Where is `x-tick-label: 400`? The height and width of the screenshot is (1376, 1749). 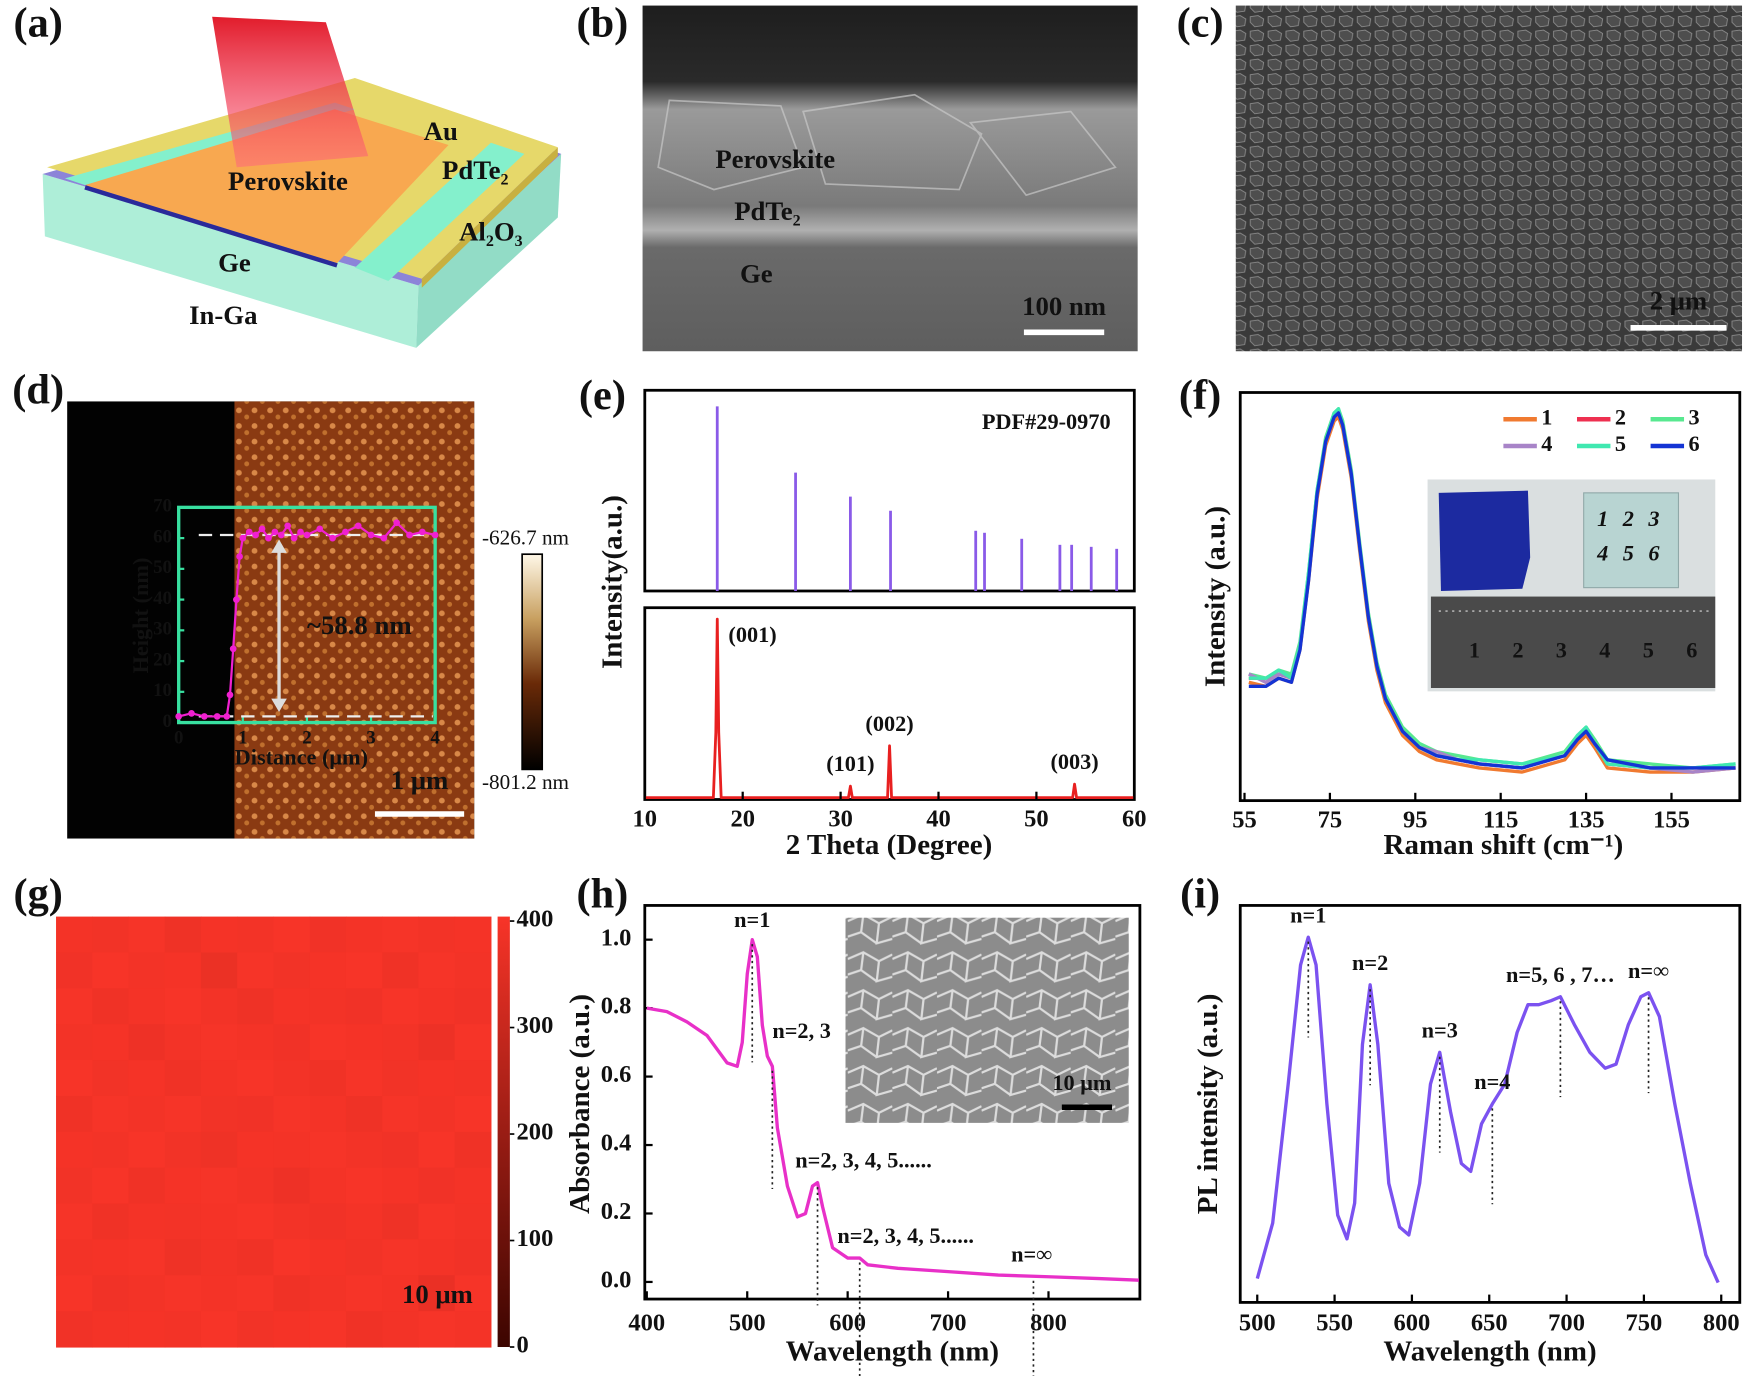
x-tick-label: 400 is located at coordinates (646, 1322).